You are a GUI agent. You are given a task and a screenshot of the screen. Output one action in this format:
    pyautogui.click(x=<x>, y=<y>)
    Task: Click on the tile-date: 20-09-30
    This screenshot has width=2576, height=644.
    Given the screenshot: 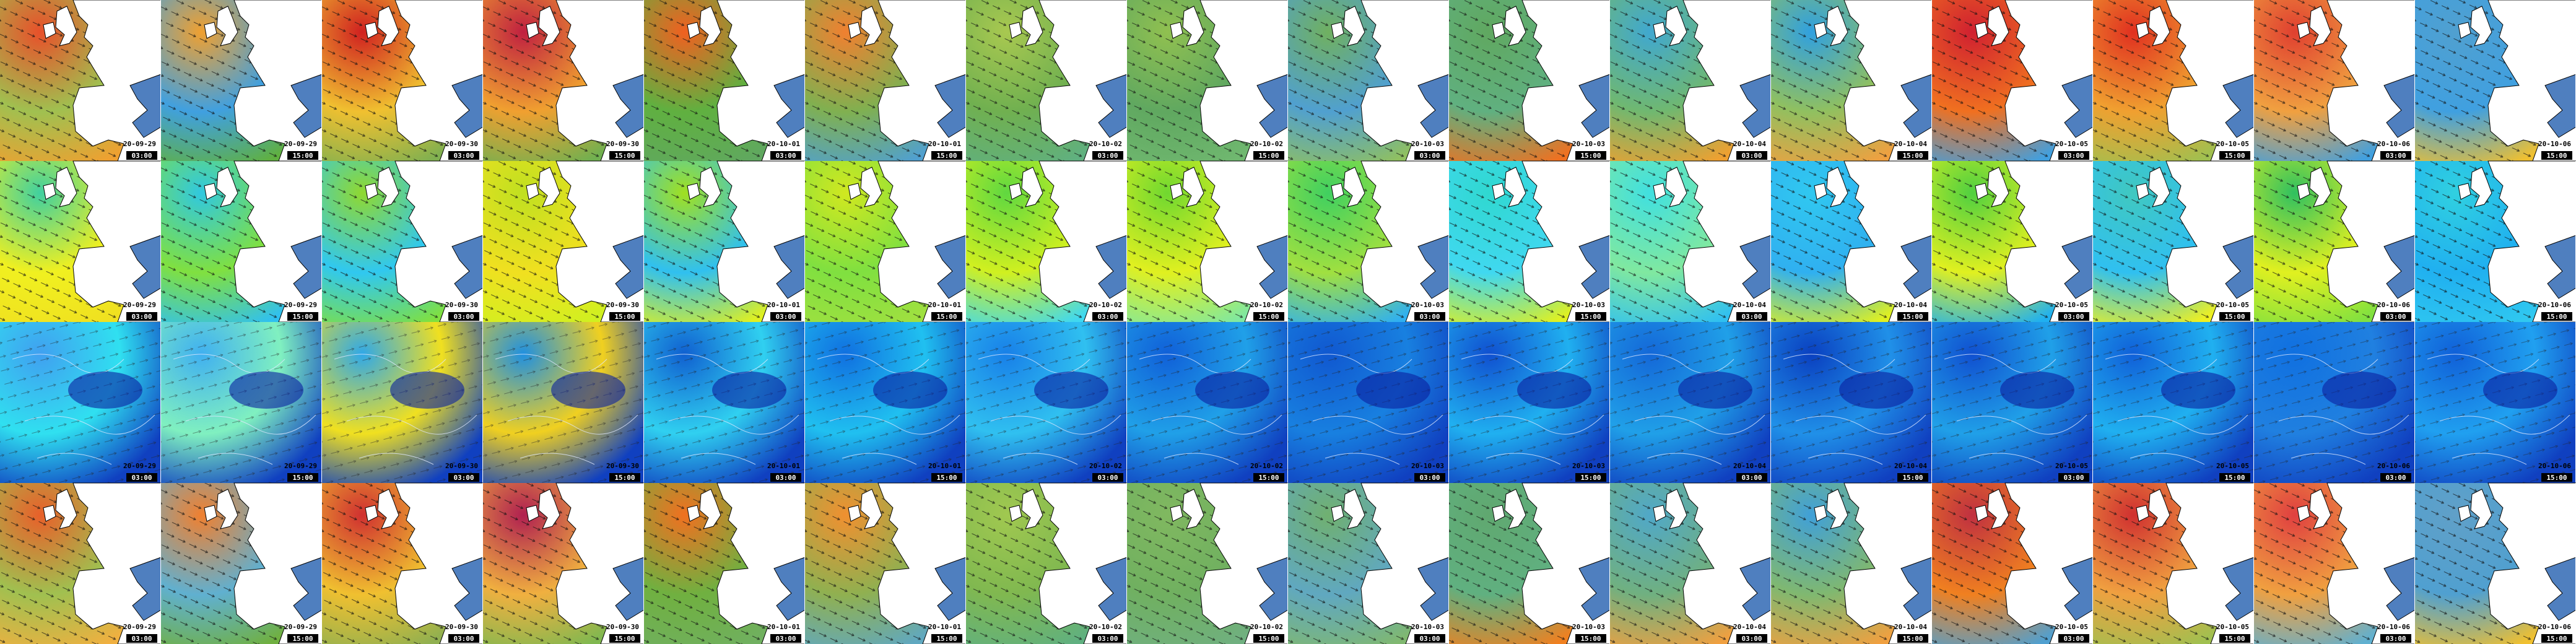 What is the action you would take?
    pyautogui.click(x=461, y=144)
    